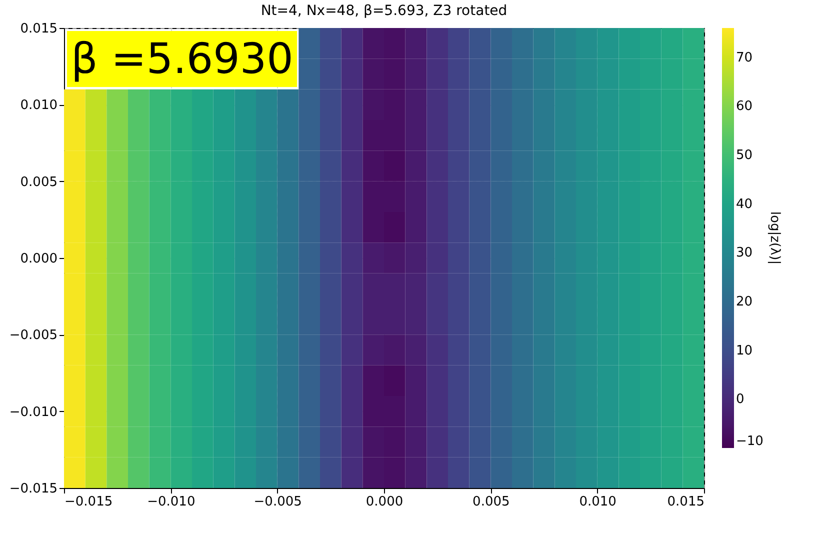 The height and width of the screenshot is (548, 820). Describe the element at coordinates (744, 253) in the screenshot. I see `color-bar-label: 30` at that location.